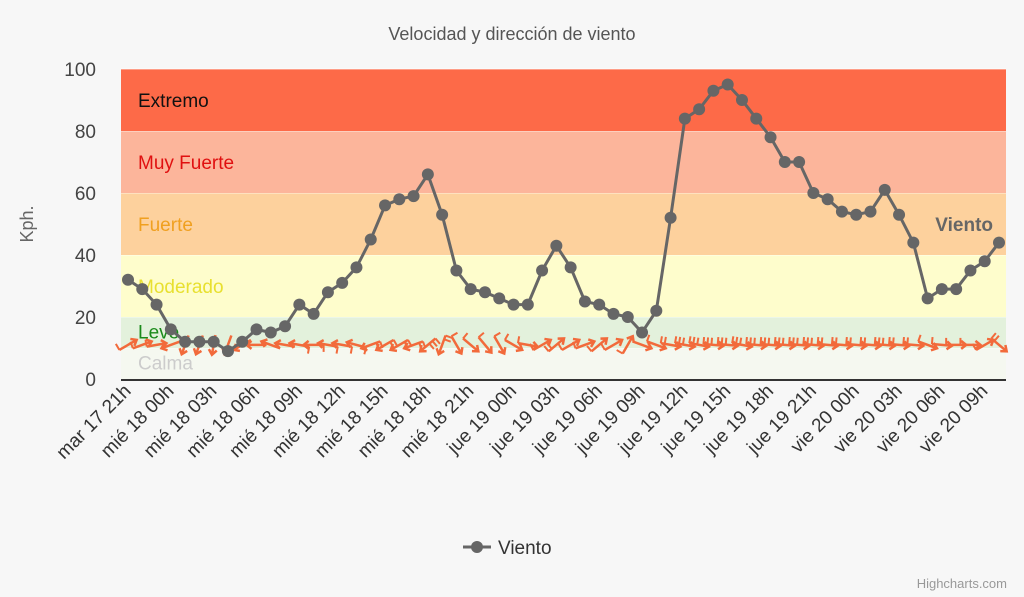 The width and height of the screenshot is (1024, 597). Describe the element at coordinates (173, 101) in the screenshot. I see `plot-band-label: Extremo` at that location.